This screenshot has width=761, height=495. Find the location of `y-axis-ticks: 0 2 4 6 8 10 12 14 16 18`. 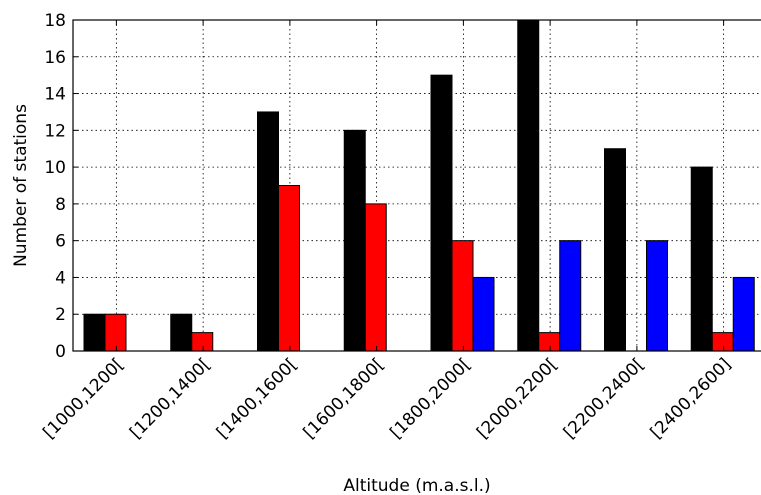

y-axis-ticks: 0 2 4 6 8 10 12 14 16 18 is located at coordinates (61, 186).